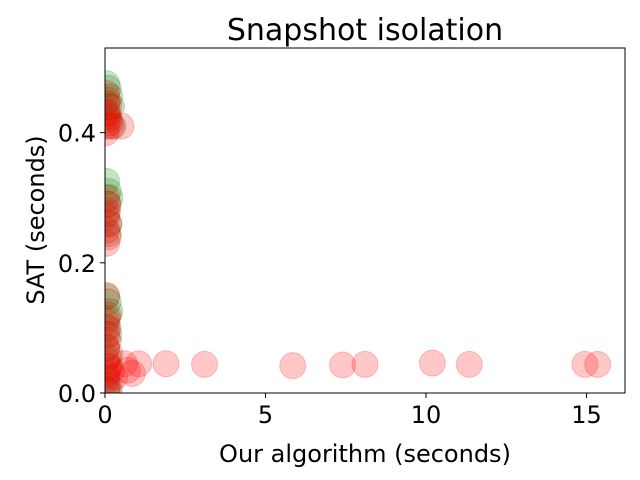 The image size is (640, 480). What do you see at coordinates (426, 415) in the screenshot?
I see `x-tick-label: 10` at bounding box center [426, 415].